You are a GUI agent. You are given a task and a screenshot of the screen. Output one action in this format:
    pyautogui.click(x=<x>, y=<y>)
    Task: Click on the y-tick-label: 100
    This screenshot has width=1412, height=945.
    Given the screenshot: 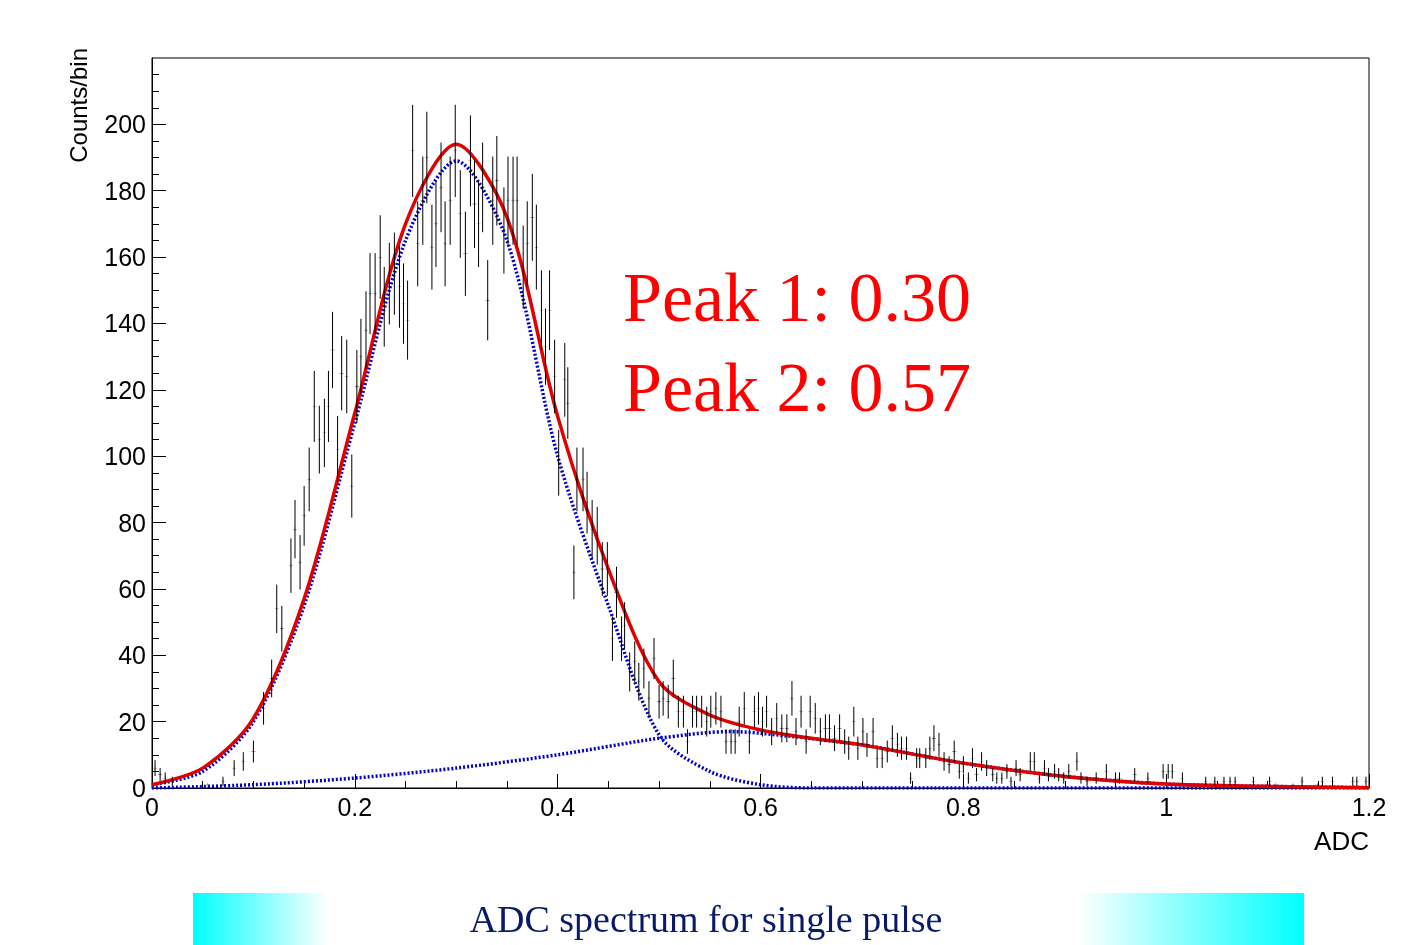 What is the action you would take?
    pyautogui.click(x=125, y=456)
    